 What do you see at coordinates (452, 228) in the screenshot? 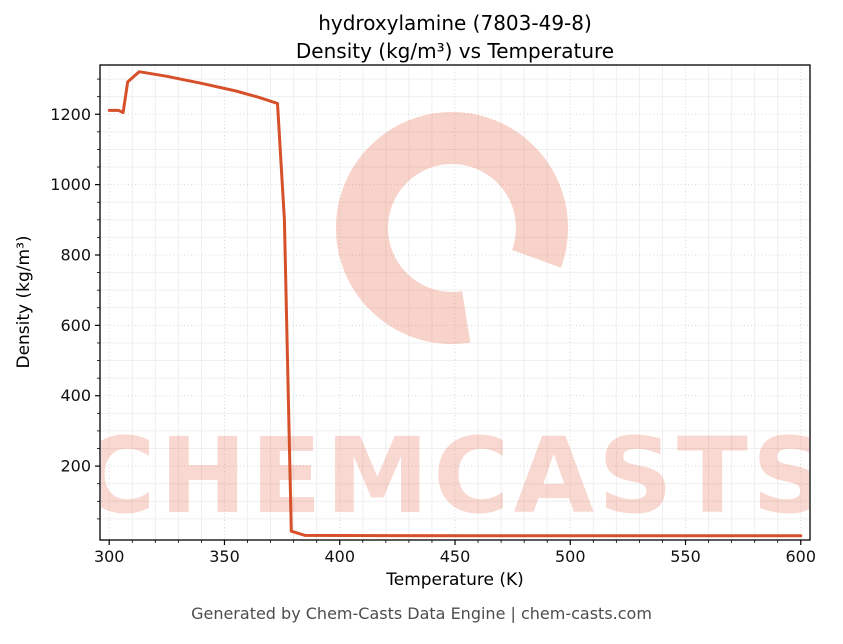
I see `chemcasts-logo-watermark` at bounding box center [452, 228].